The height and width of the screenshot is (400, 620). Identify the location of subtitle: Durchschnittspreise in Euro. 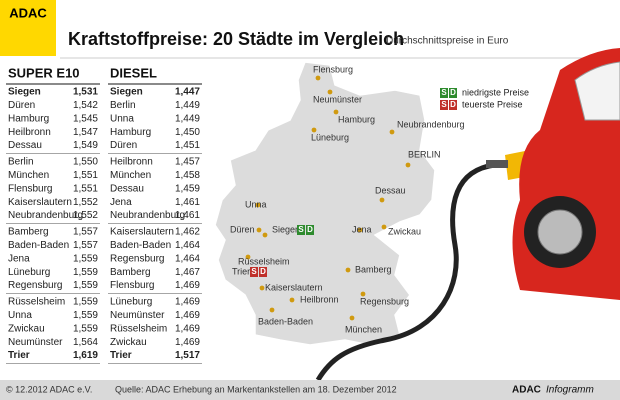
(447, 41).